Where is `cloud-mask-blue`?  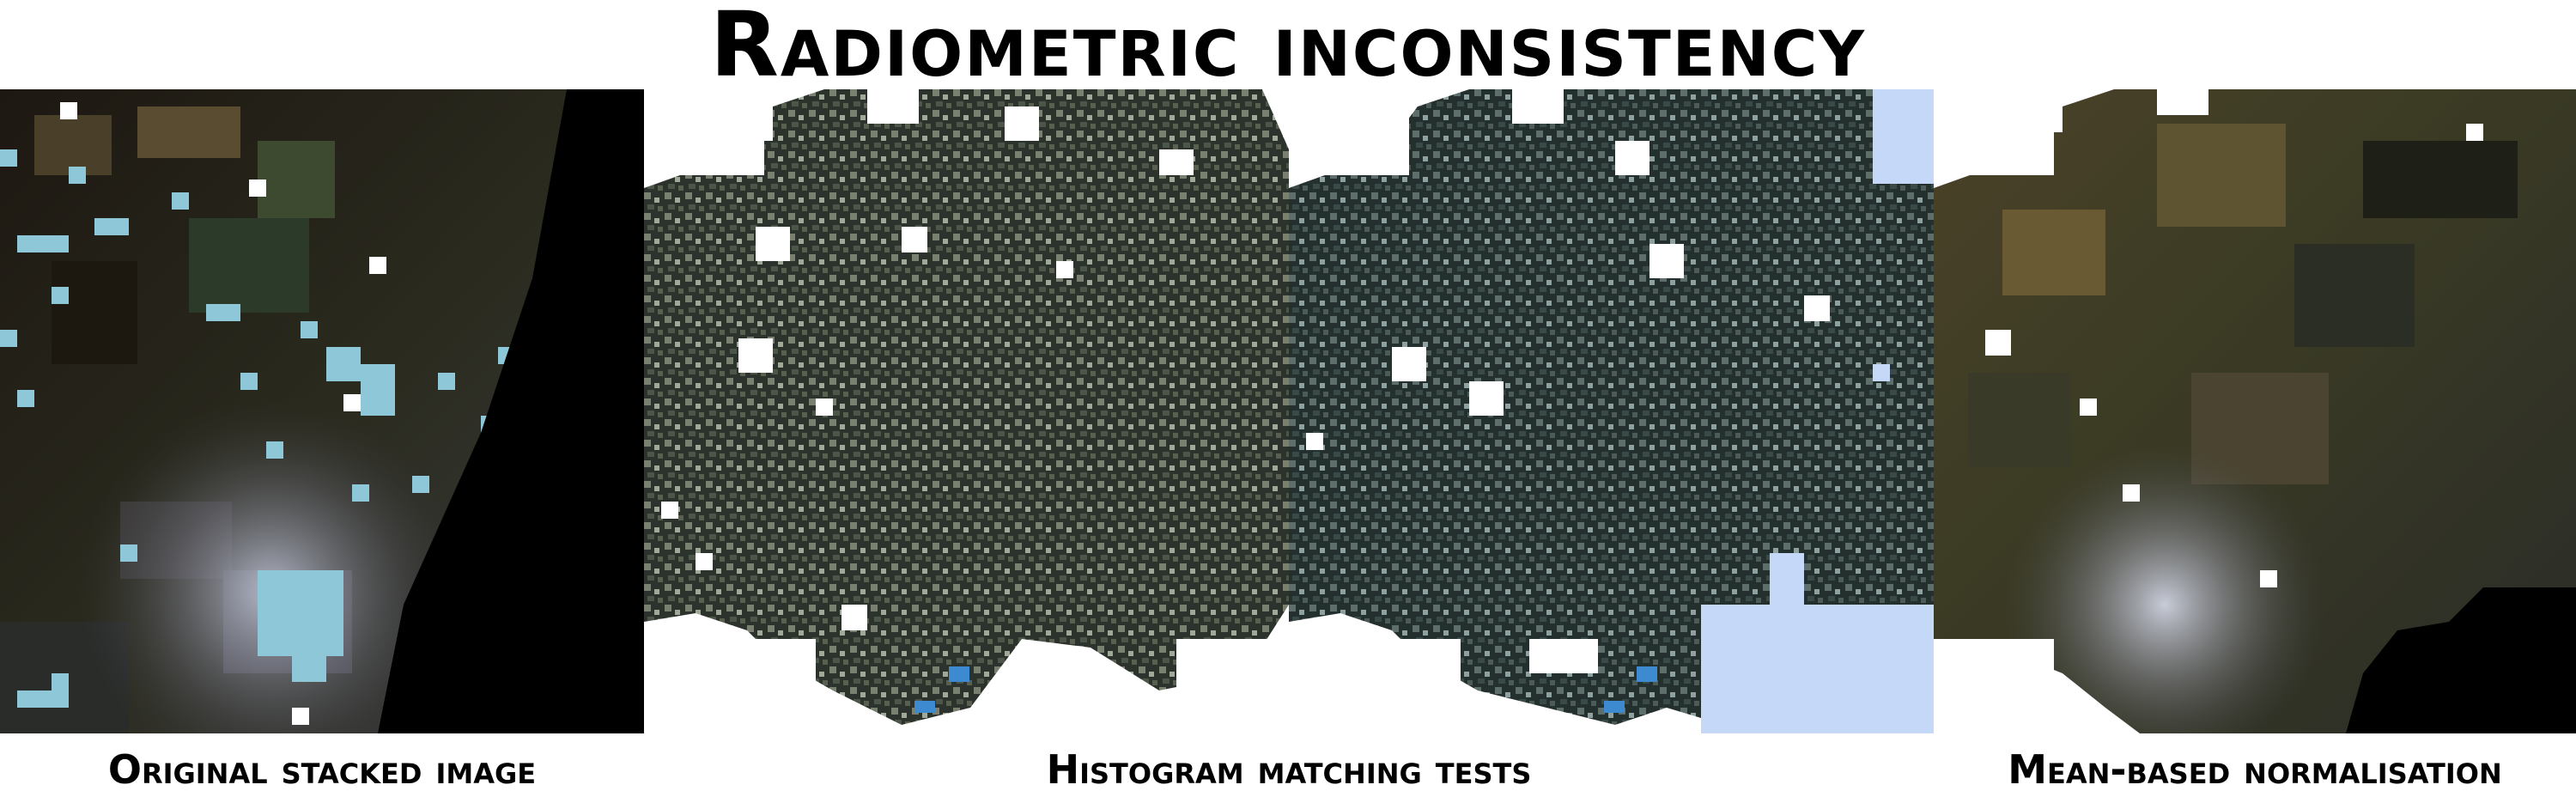
cloud-mask-blue is located at coordinates (1817, 411).